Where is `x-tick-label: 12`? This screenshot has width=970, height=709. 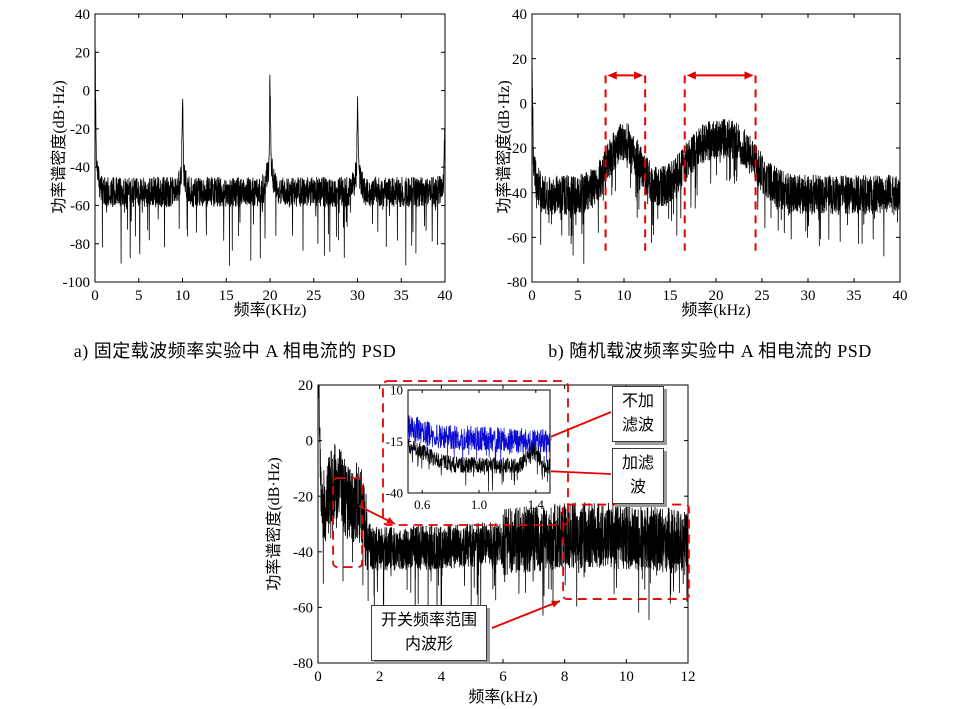
x-tick-label: 12 is located at coordinates (688, 677).